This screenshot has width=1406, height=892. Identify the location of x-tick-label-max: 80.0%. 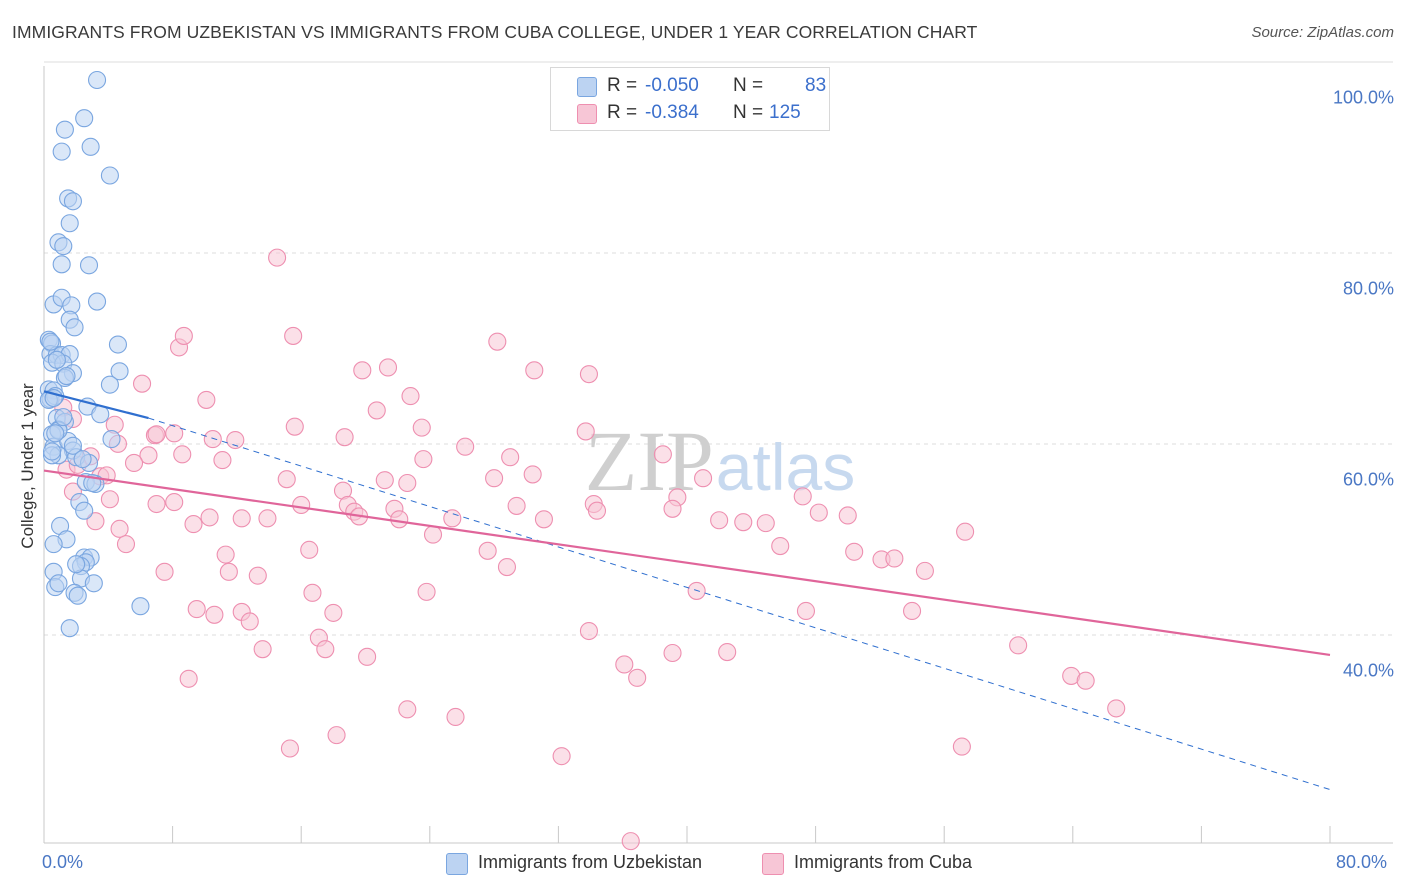
(1362, 862).